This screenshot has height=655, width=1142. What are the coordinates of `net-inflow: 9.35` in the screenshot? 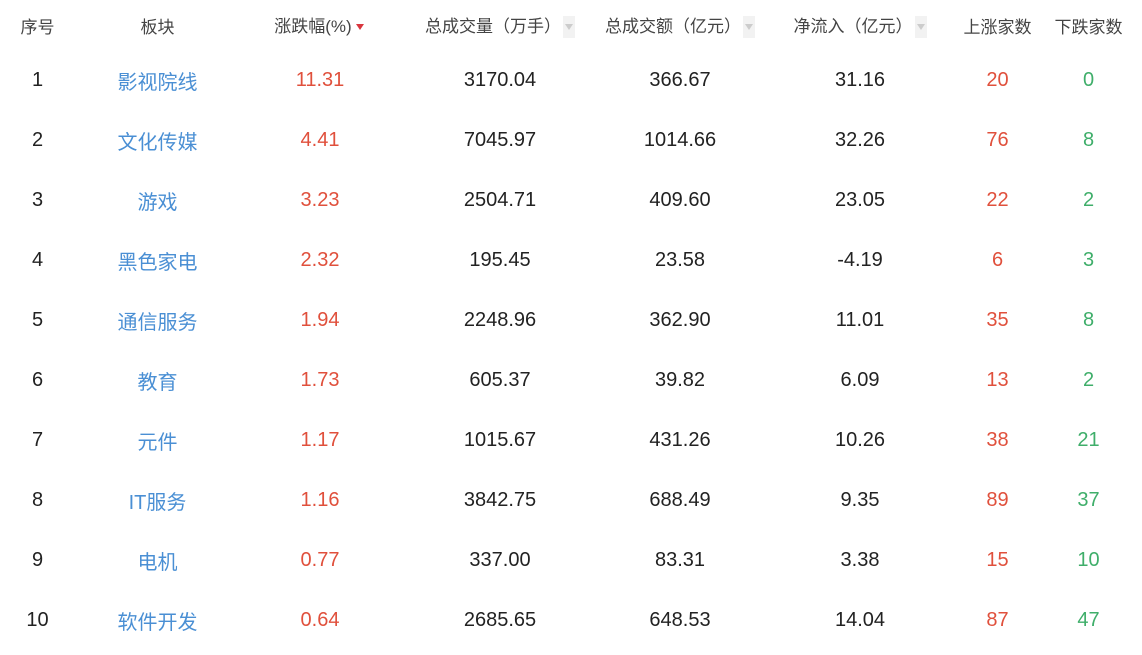 It's located at (860, 499).